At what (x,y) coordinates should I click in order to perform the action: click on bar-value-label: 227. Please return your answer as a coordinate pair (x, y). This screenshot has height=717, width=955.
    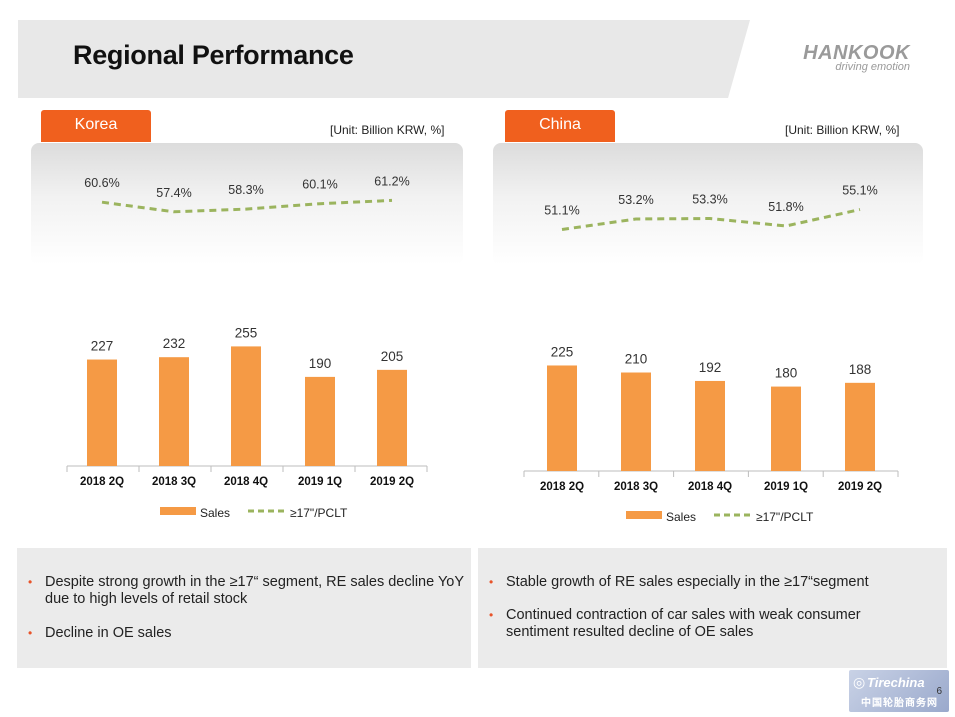
    Looking at the image, I should click on (102, 346).